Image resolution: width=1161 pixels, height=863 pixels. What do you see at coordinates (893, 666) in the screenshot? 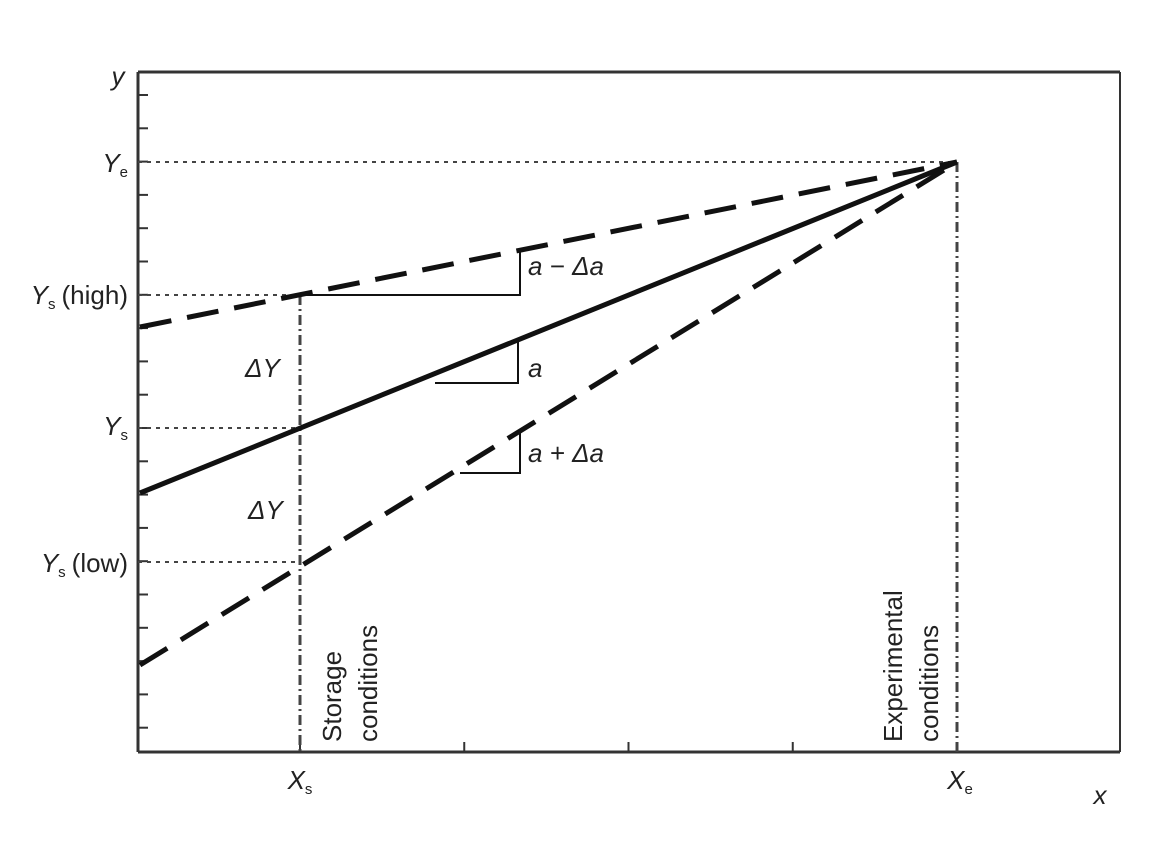
I see `condition-label: Experimental` at bounding box center [893, 666].